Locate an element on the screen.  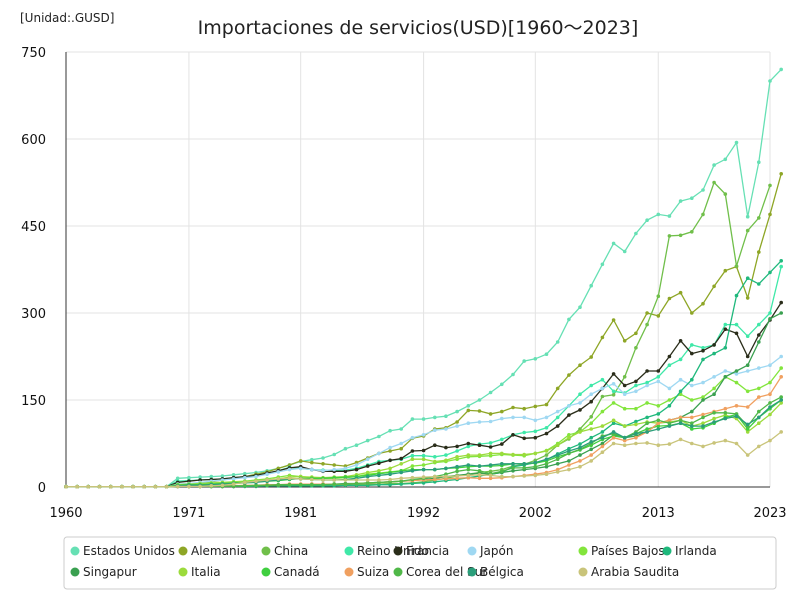
legend-label: Estados Unidos is located at coordinates (129, 551).